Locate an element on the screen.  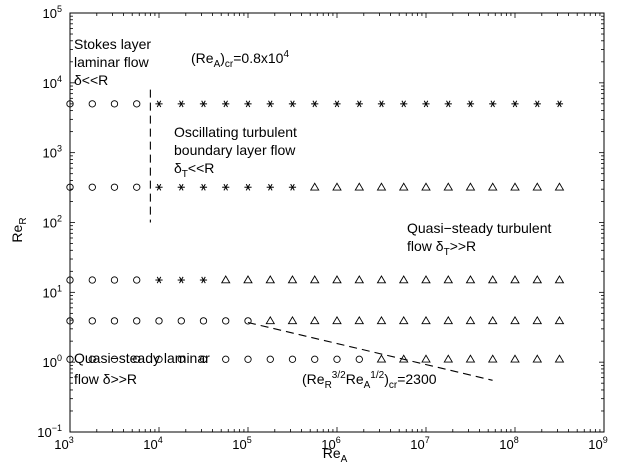
y-tick-label: 10⁰ is located at coordinates (52, 361).